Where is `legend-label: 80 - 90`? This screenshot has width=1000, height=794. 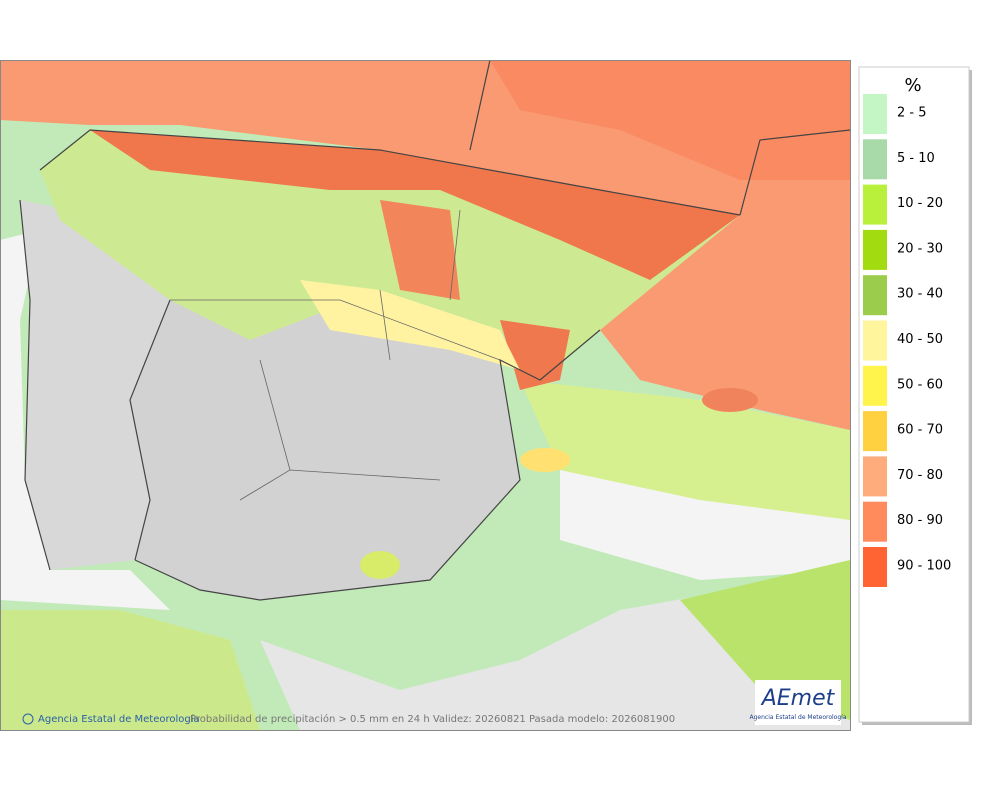
legend-label: 80 - 90 is located at coordinates (920, 520).